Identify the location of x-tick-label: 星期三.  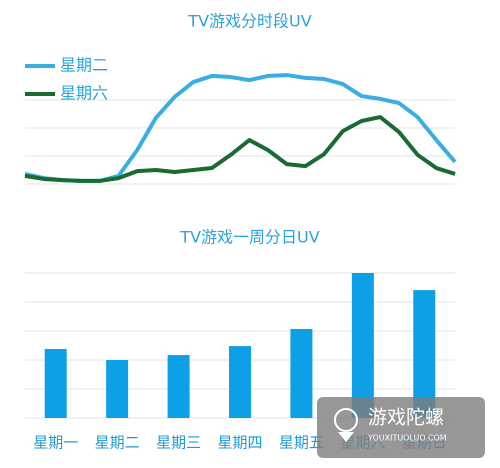
(178, 443).